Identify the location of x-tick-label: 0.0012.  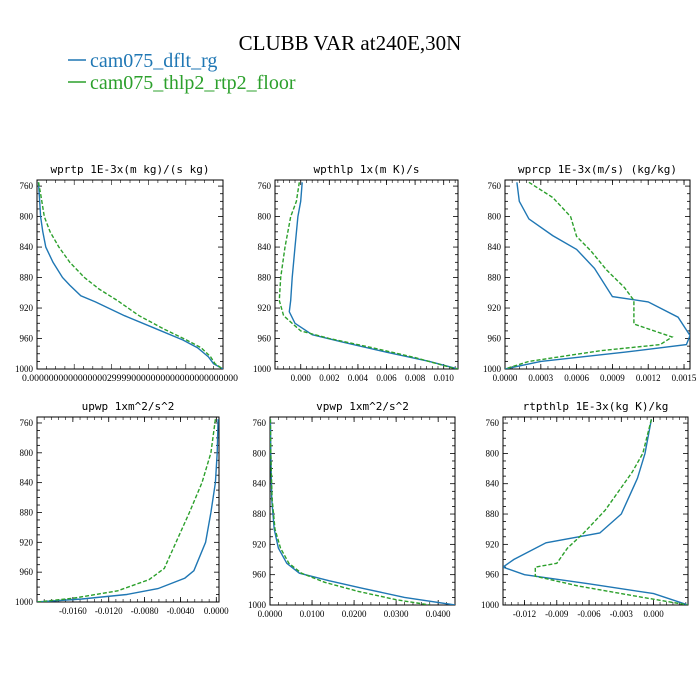
(648, 378).